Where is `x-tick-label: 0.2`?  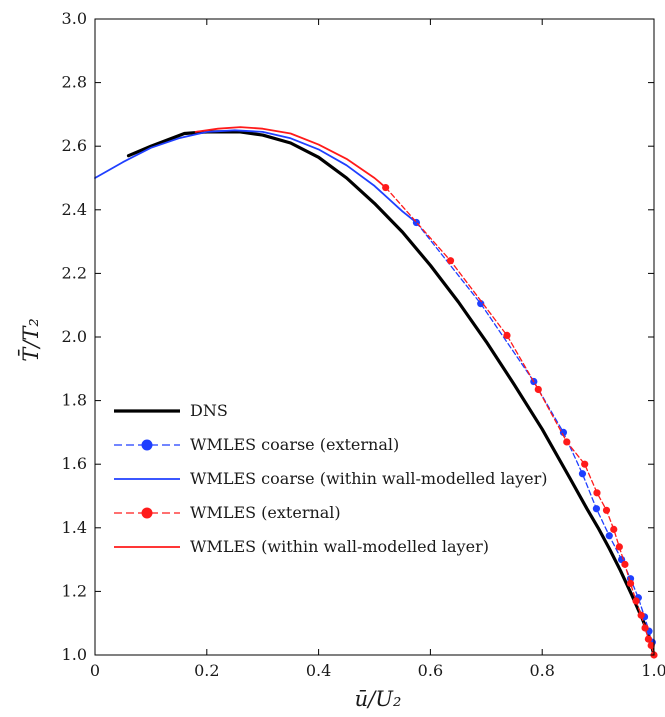 x-tick-label: 0.2 is located at coordinates (206, 670).